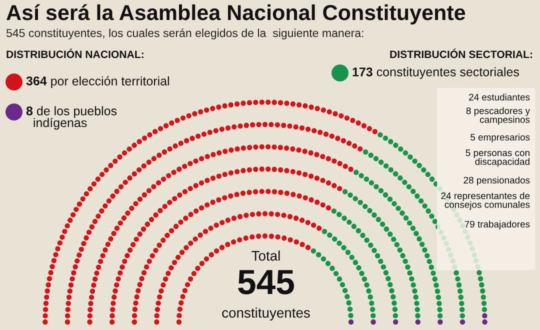  I want to click on text: 545 constituyentes, los cuales serán elegidos de la siguiente manera:, so click(185, 34).